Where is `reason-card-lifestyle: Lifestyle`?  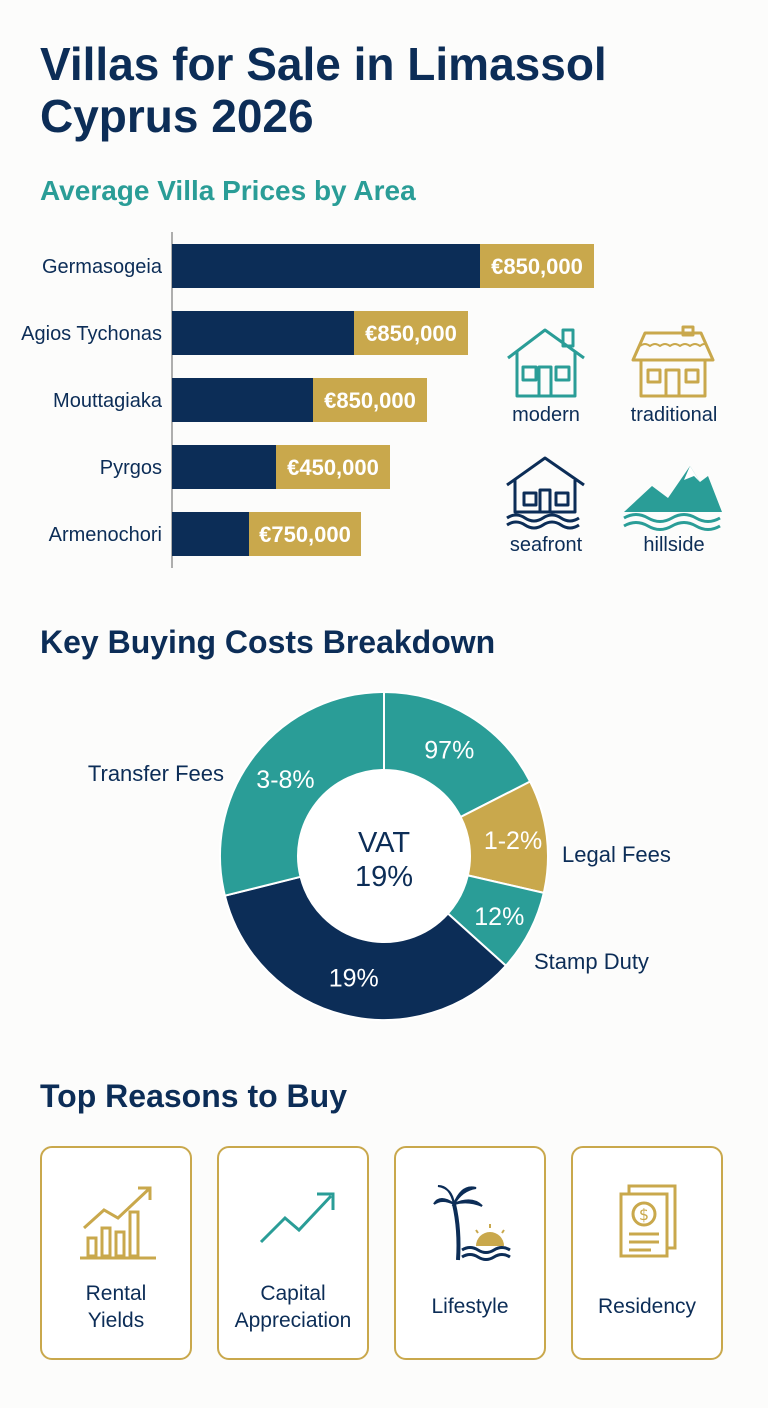
reason-card-lifestyle: Lifestyle is located at coordinates (470, 1253).